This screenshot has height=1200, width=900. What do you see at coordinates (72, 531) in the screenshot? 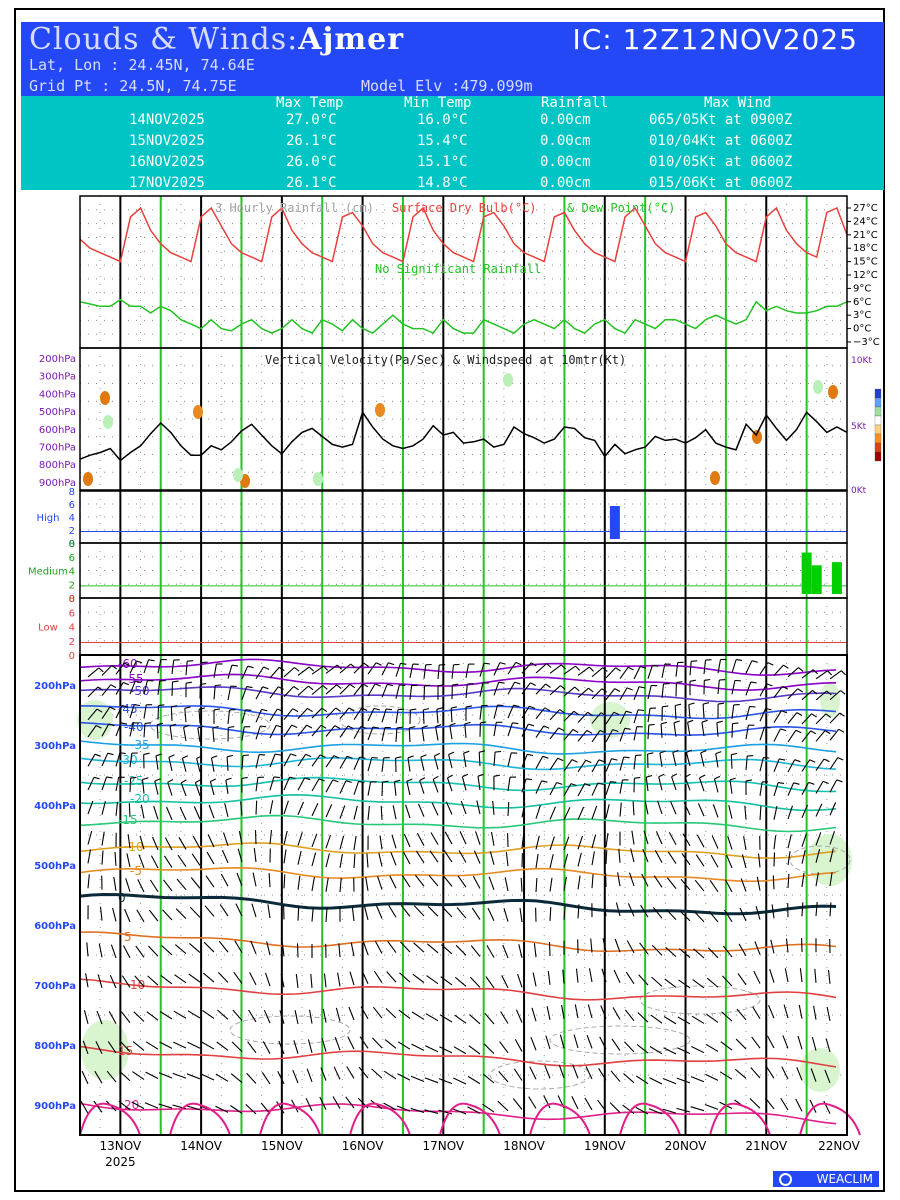
I see `cloud-tick: 2` at bounding box center [72, 531].